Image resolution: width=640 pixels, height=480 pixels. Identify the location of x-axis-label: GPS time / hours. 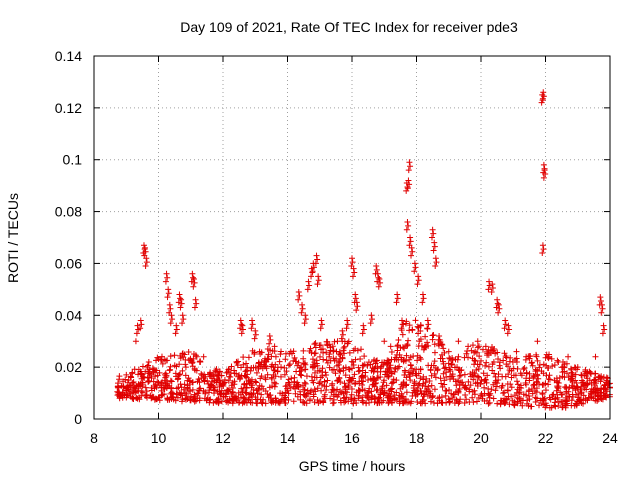
(352, 466).